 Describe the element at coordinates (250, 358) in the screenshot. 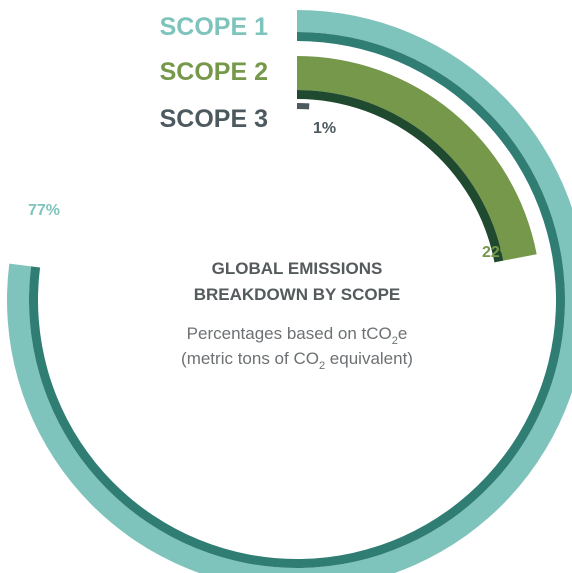

I see `subtitle-2-text-a: (metric tons of CO` at that location.